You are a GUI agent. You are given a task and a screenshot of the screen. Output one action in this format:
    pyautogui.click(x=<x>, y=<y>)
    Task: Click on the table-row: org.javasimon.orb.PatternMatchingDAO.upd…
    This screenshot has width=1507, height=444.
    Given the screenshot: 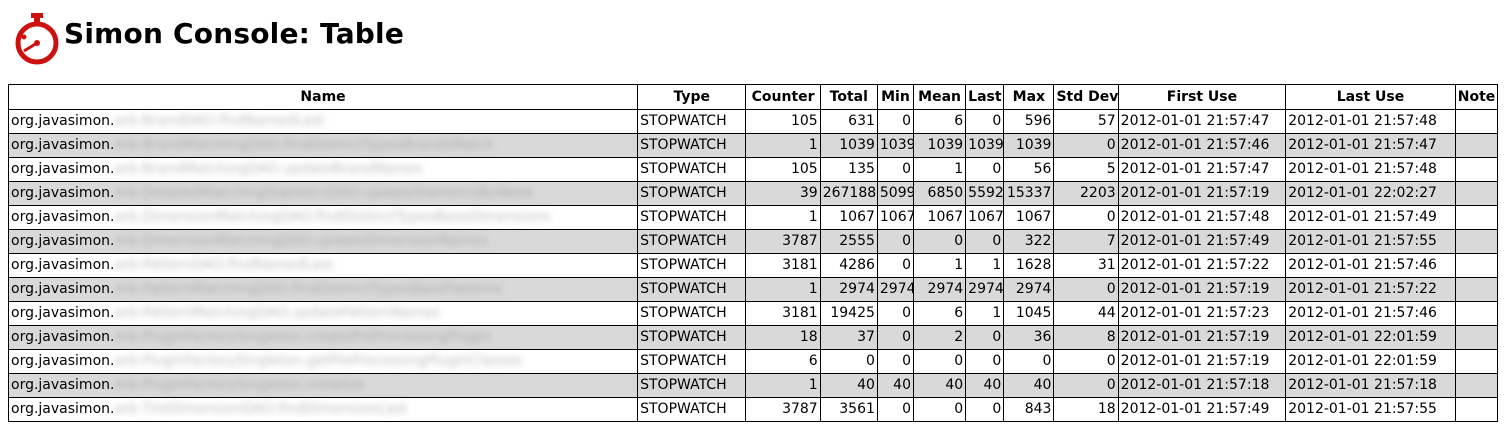 What is the action you would take?
    pyautogui.click(x=753, y=314)
    